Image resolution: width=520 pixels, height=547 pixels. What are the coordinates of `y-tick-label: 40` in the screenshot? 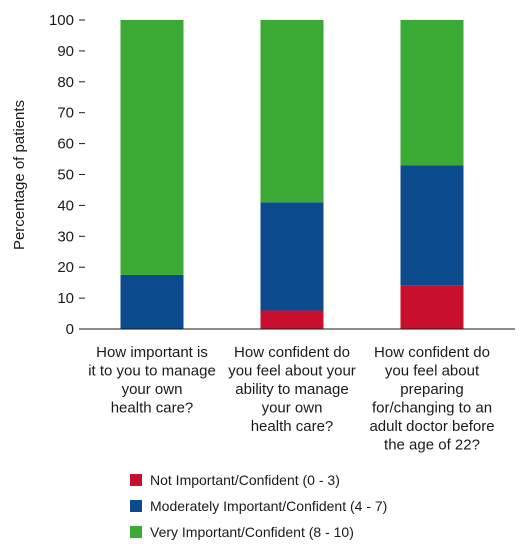 It's located at (65, 205).